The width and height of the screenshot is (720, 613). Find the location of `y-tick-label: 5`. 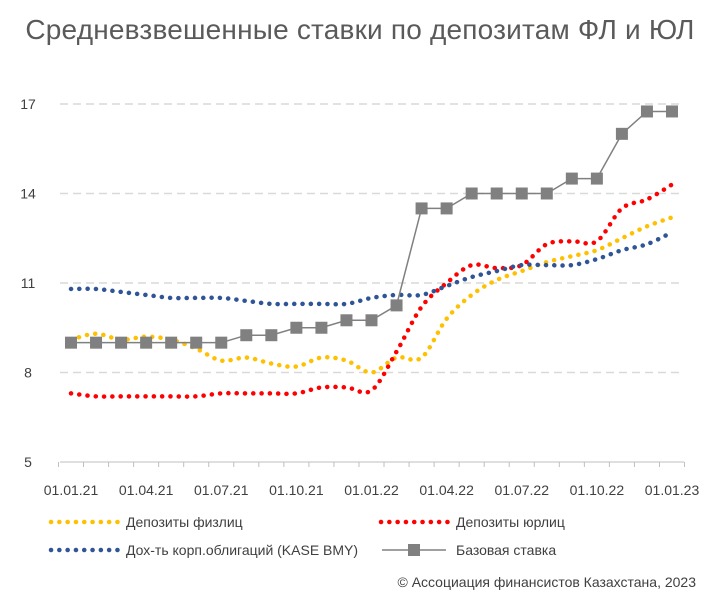

y-tick-label: 5 is located at coordinates (28, 462).